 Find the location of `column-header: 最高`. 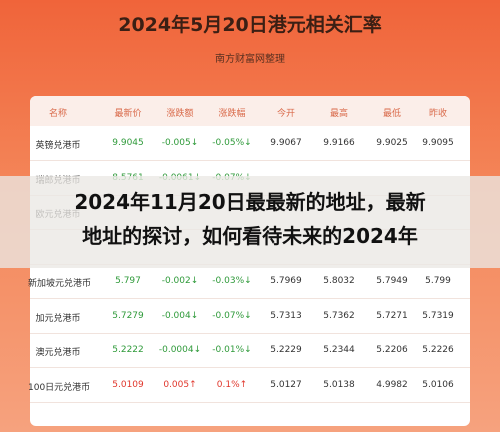

column-header: 最高 is located at coordinates (338, 114).